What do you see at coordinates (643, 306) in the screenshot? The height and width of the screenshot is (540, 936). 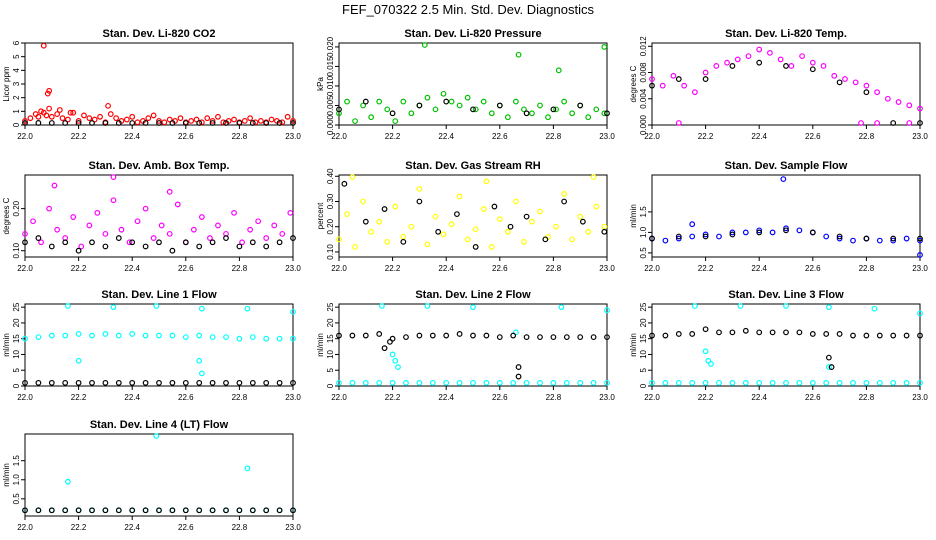 I see `y-tick-label: 25` at bounding box center [643, 306].